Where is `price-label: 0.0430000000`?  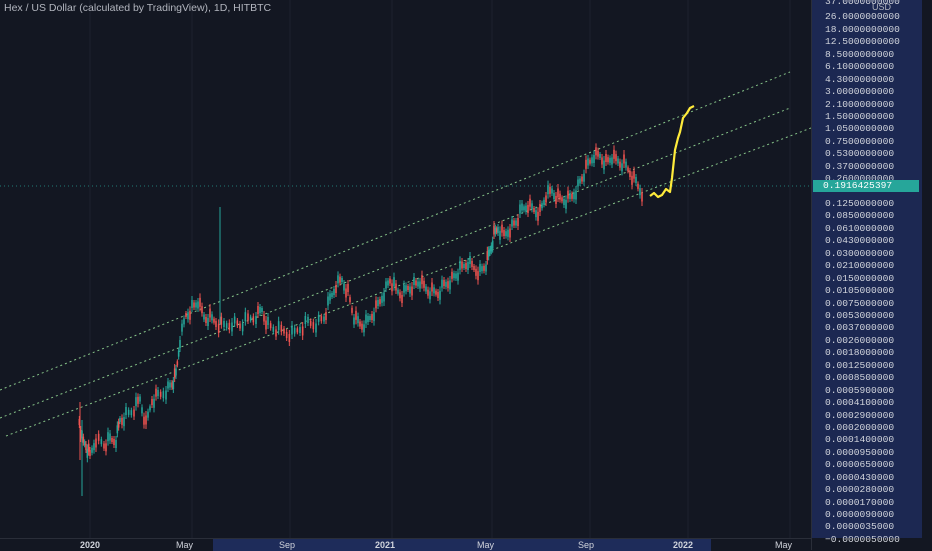 price-label: 0.0430000000 is located at coordinates (860, 241).